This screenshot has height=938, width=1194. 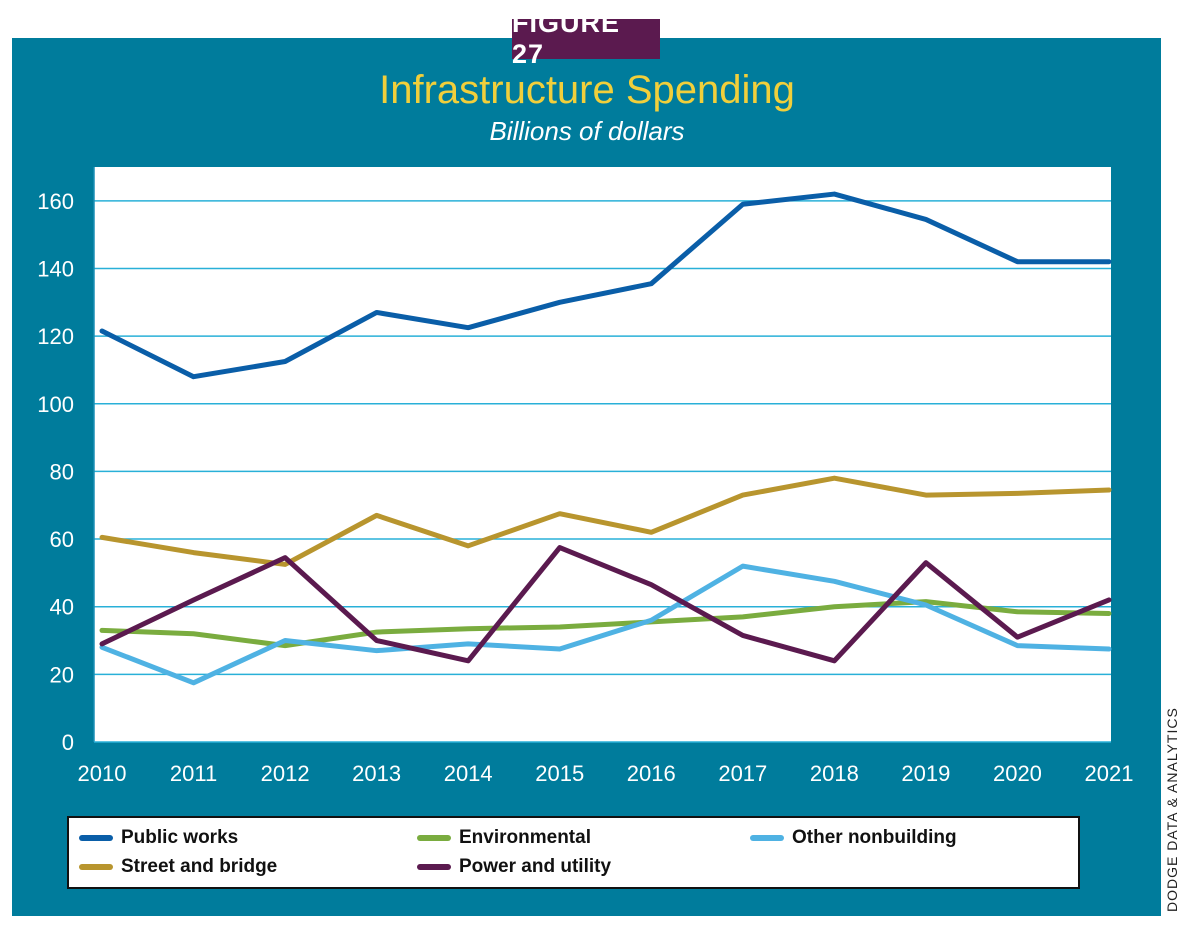 What do you see at coordinates (559, 773) in the screenshot?
I see `x-tick-label: 2015` at bounding box center [559, 773].